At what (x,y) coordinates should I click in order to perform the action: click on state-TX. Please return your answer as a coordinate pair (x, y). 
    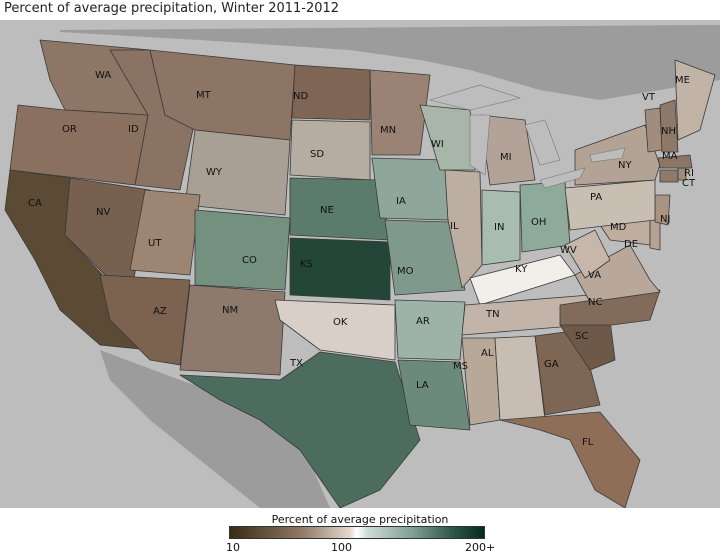
    Looking at the image, I should click on (300, 429).